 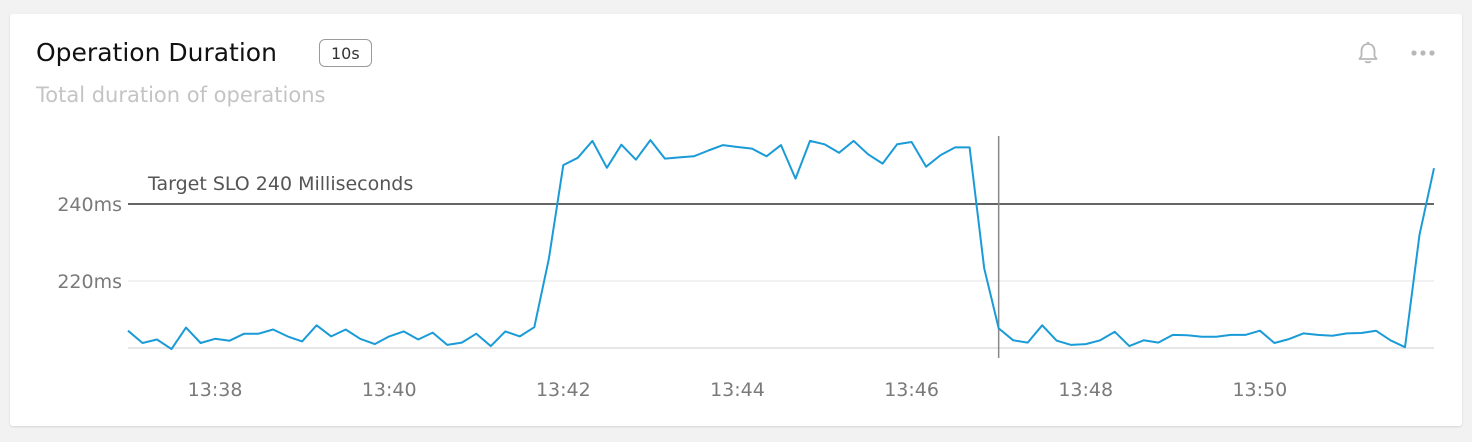 I want to click on x-tick-label: 13:42, so click(x=563, y=390).